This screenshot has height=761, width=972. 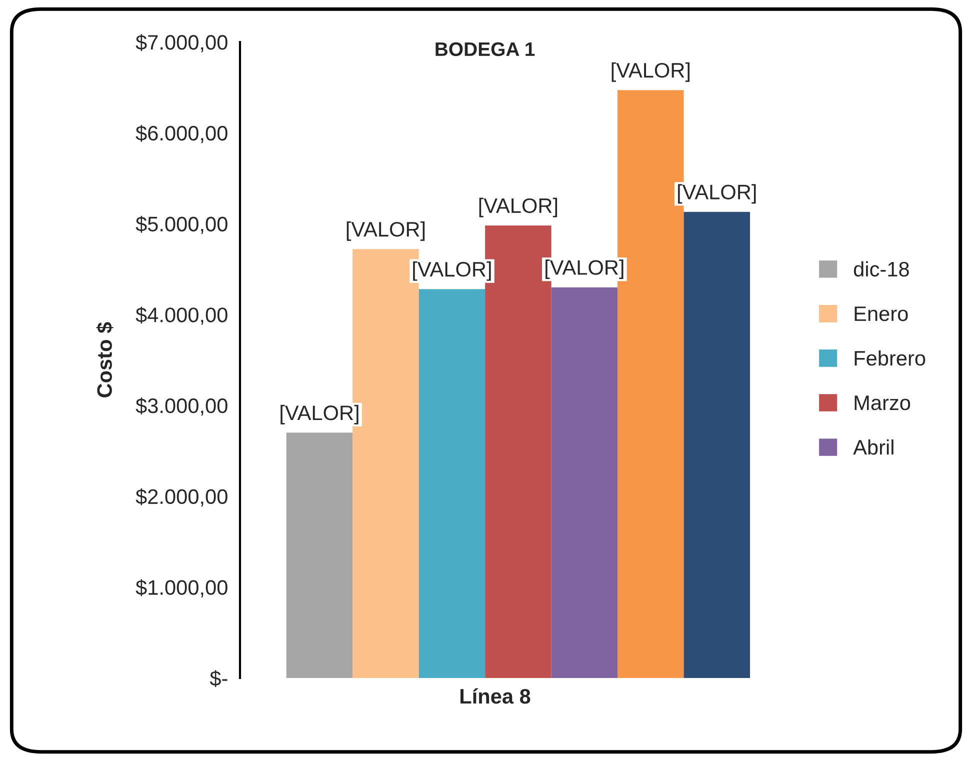 I want to click on legend-label: Abril, so click(x=873, y=447).